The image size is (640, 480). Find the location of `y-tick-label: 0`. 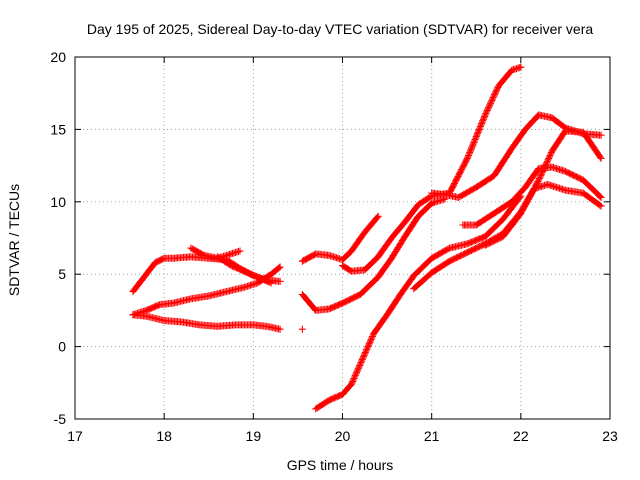

y-tick-label: 0 is located at coordinates (62, 347).